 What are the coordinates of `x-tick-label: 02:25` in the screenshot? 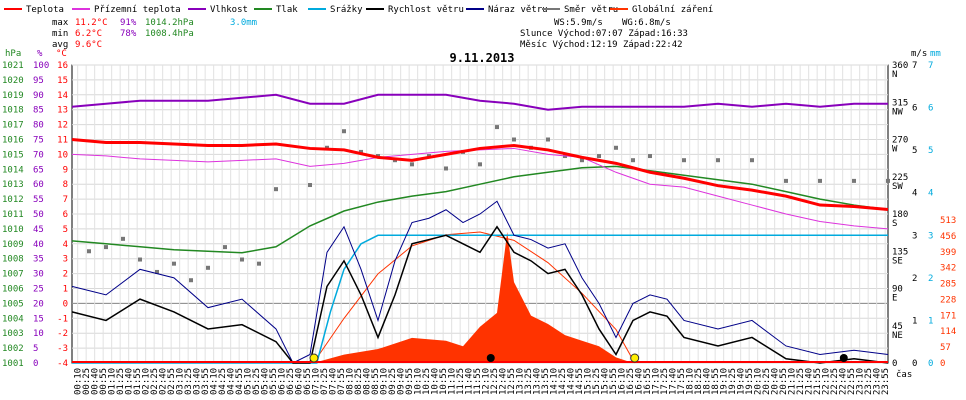 It's located at (155, 381).